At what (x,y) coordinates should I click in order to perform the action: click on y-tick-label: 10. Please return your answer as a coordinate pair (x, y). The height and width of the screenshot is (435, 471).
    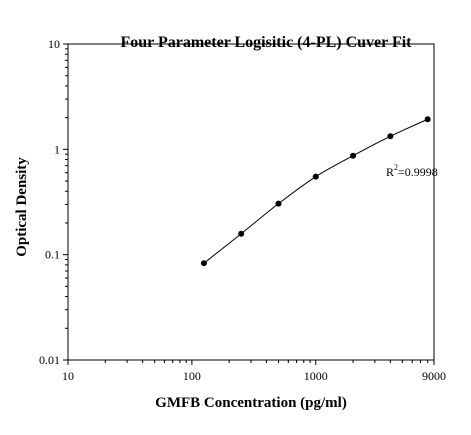
    Looking at the image, I should click on (54, 44).